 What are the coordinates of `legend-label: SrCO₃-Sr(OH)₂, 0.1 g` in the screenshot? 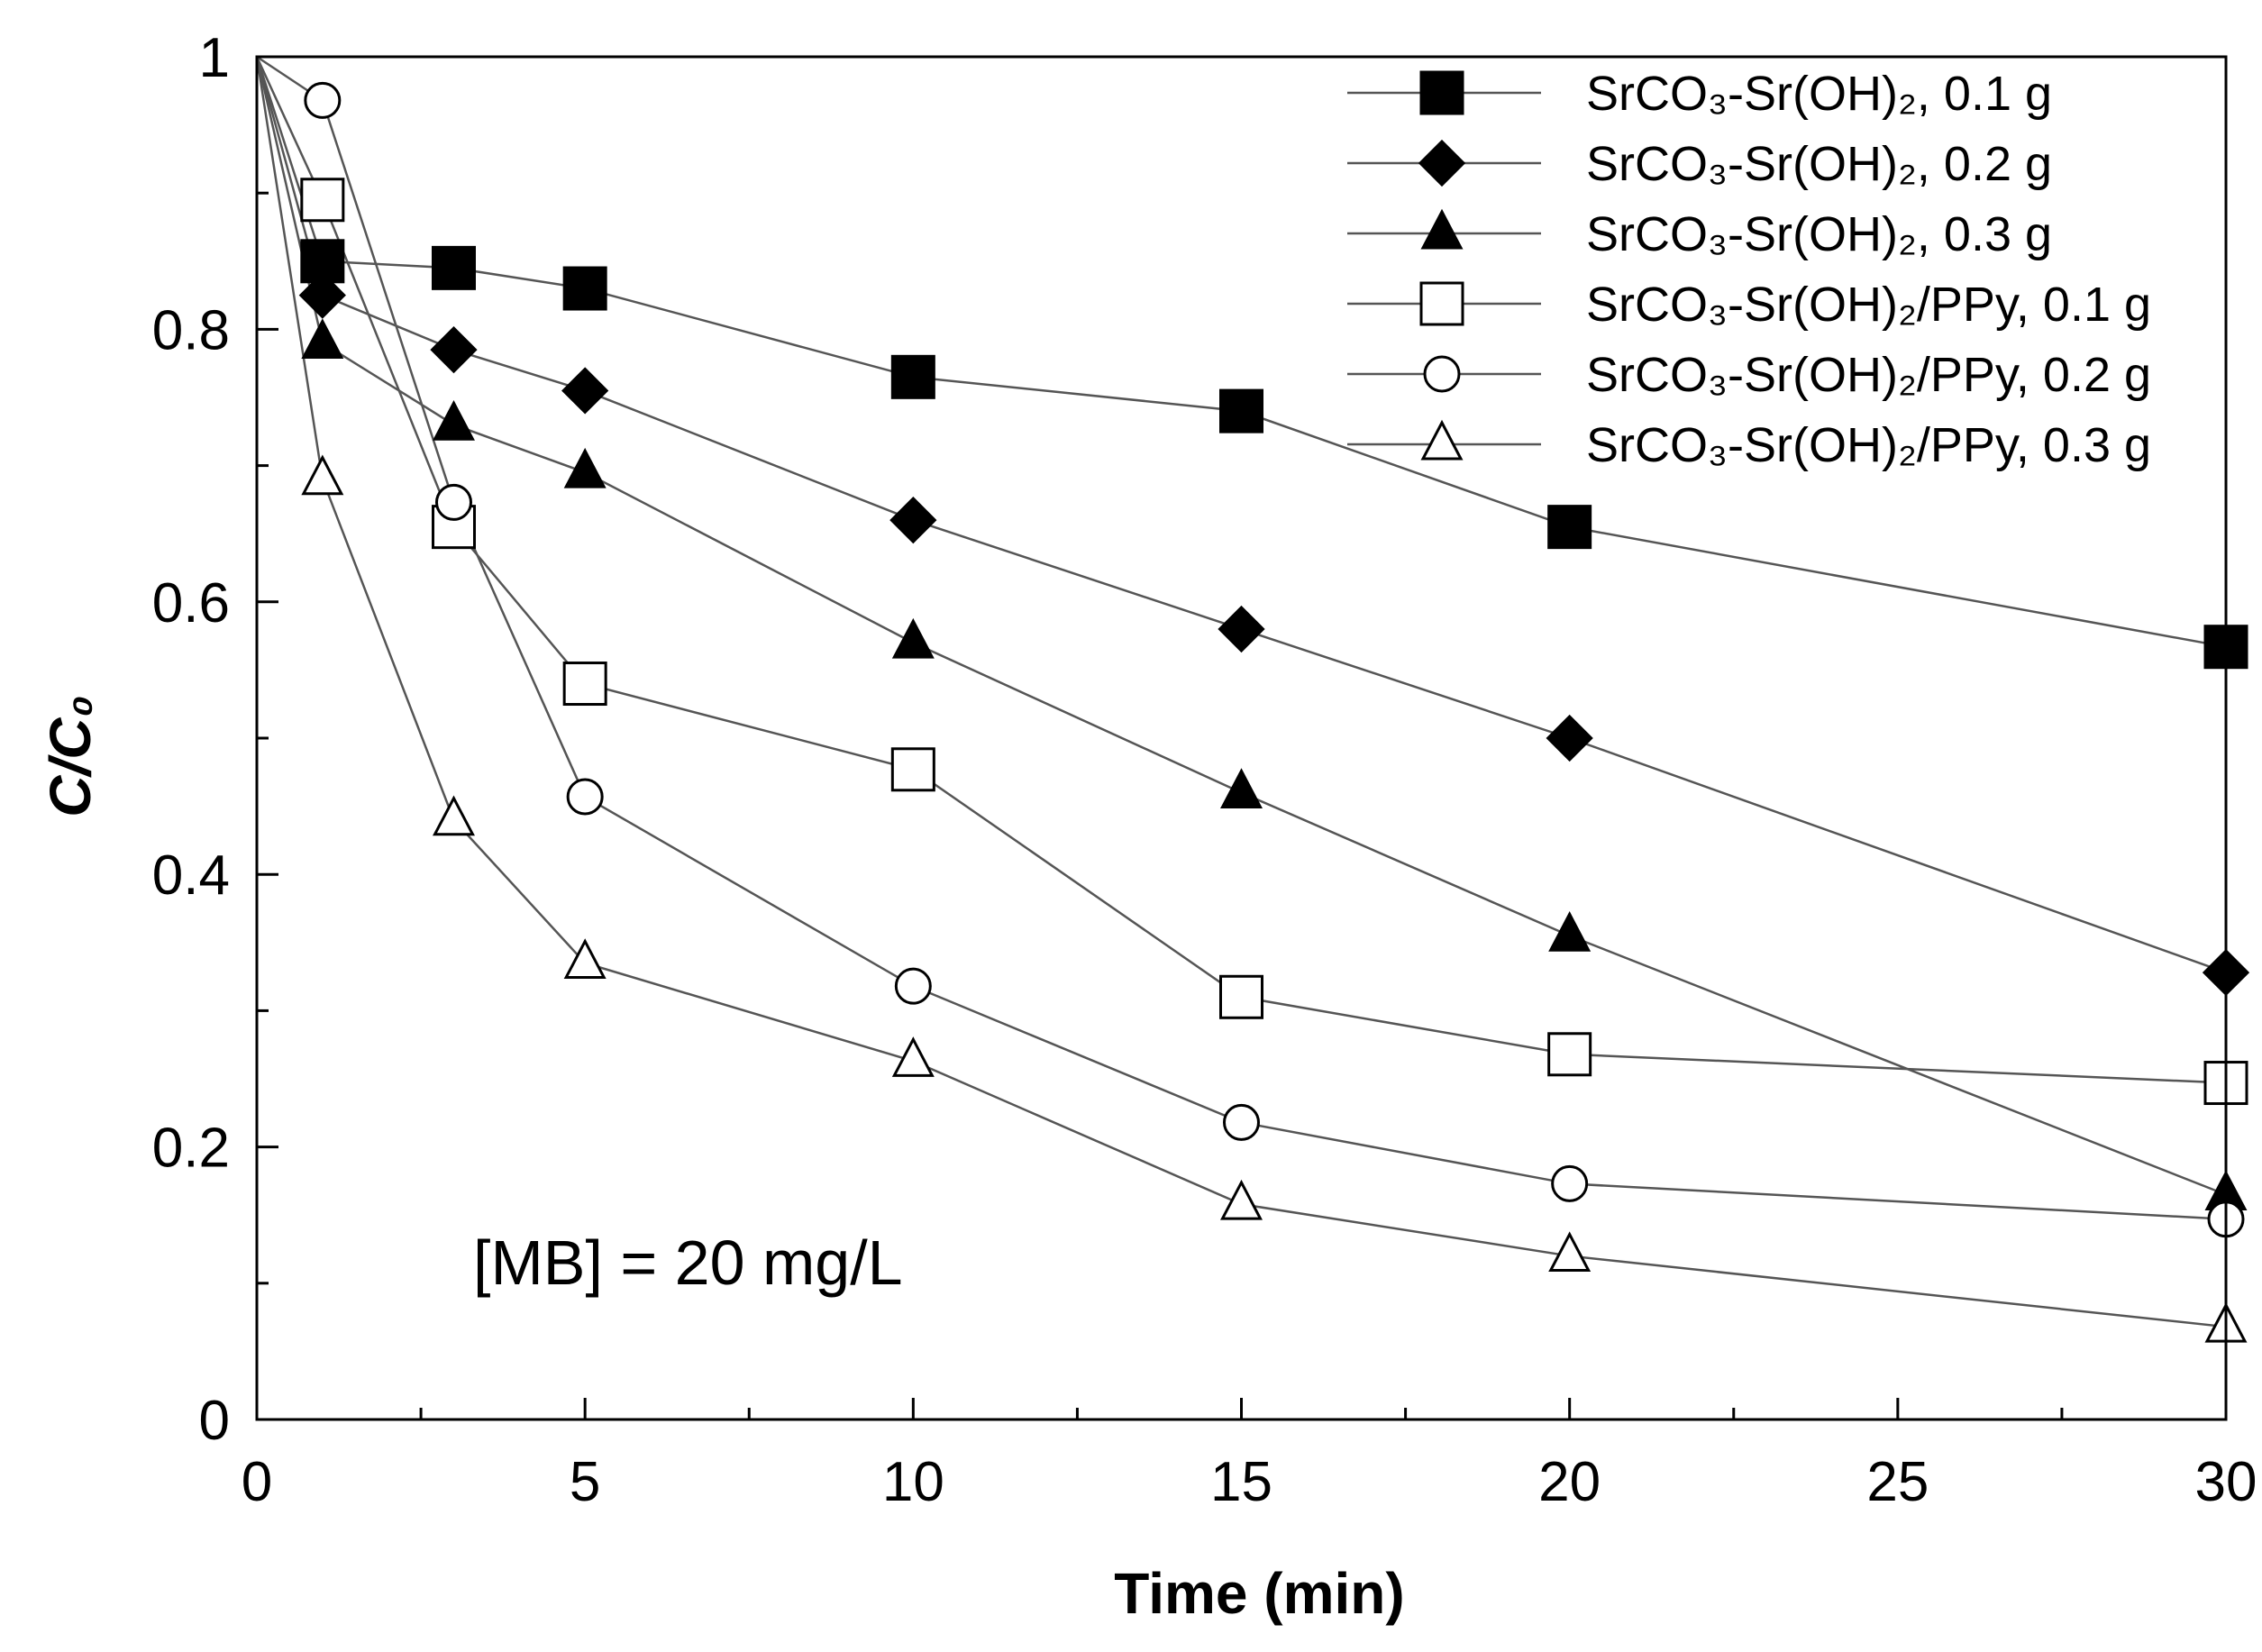 It's located at (1819, 94).